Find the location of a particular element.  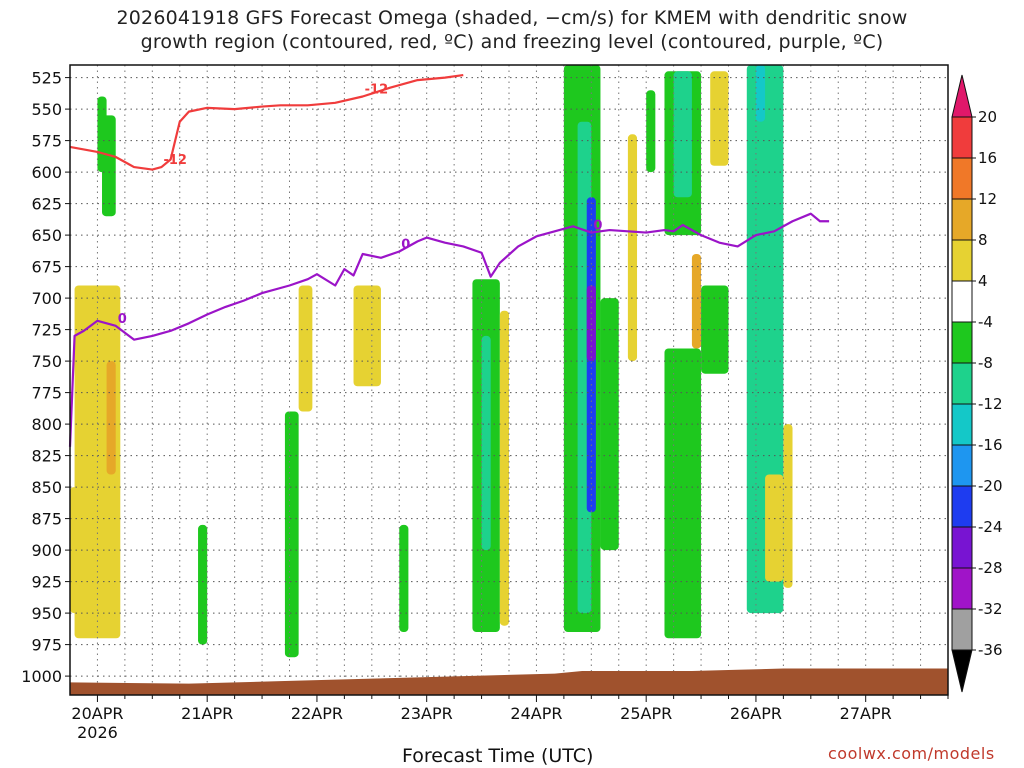

contour-label-0-1: -12 is located at coordinates (377, 90).